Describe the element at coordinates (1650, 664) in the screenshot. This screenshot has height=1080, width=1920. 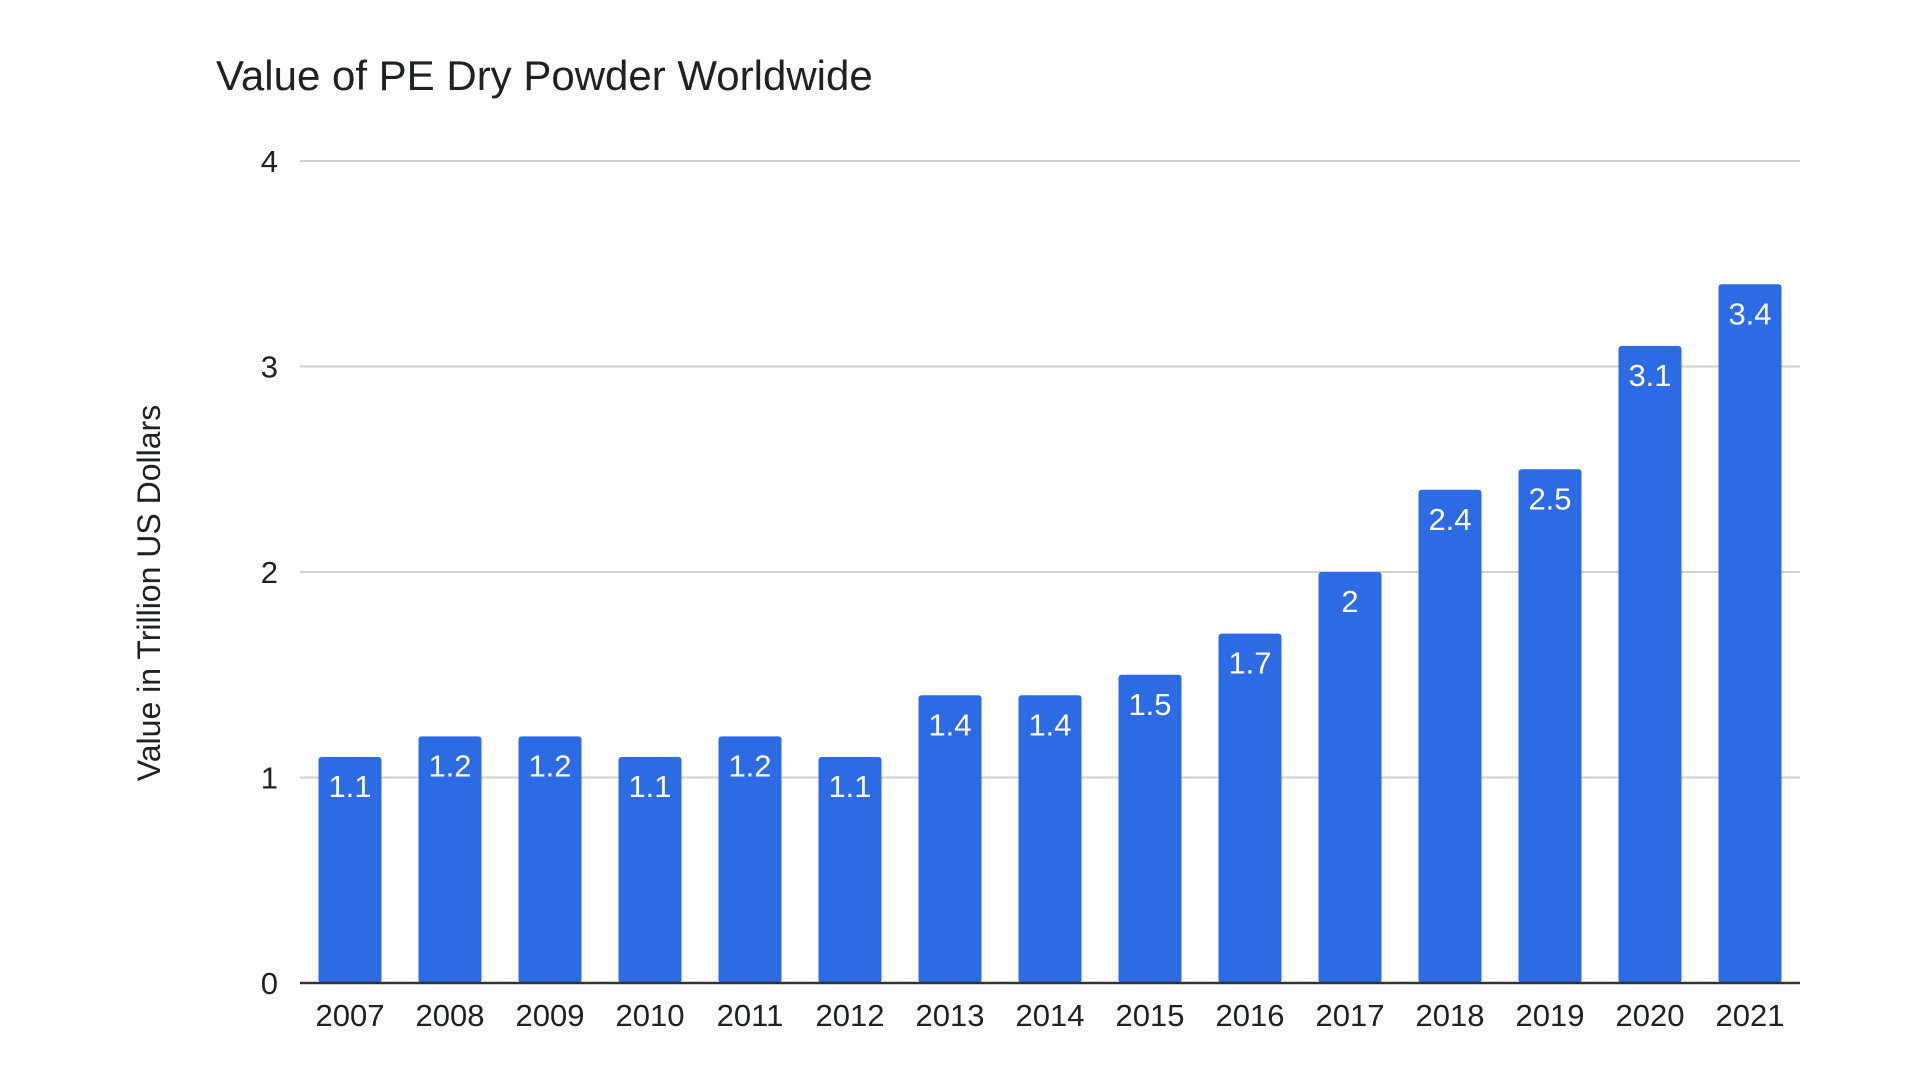
I see `bar-2020` at that location.